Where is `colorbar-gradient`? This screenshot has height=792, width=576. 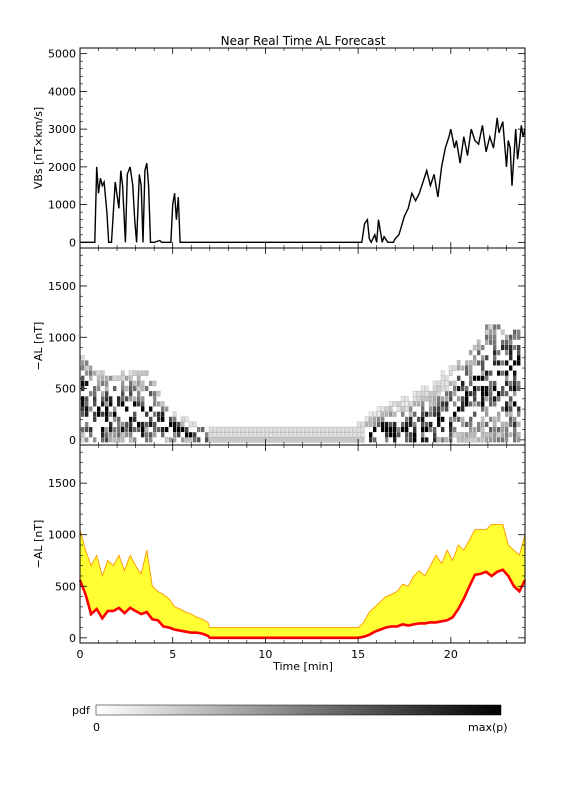 colorbar-gradient is located at coordinates (298, 710).